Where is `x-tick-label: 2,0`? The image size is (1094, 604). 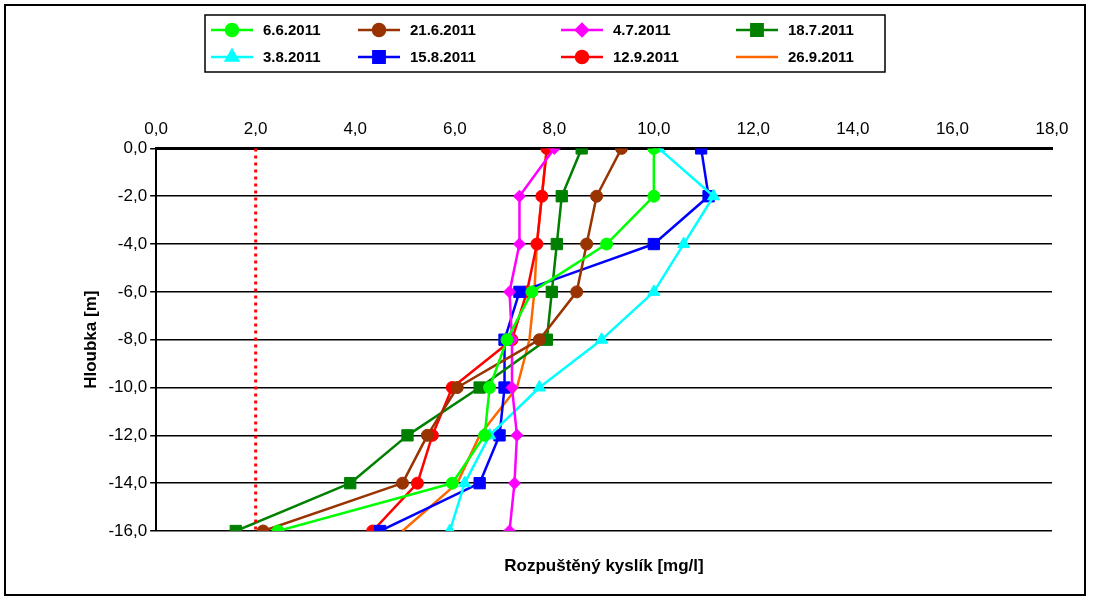
x-tick-label: 2,0 is located at coordinates (255, 128).